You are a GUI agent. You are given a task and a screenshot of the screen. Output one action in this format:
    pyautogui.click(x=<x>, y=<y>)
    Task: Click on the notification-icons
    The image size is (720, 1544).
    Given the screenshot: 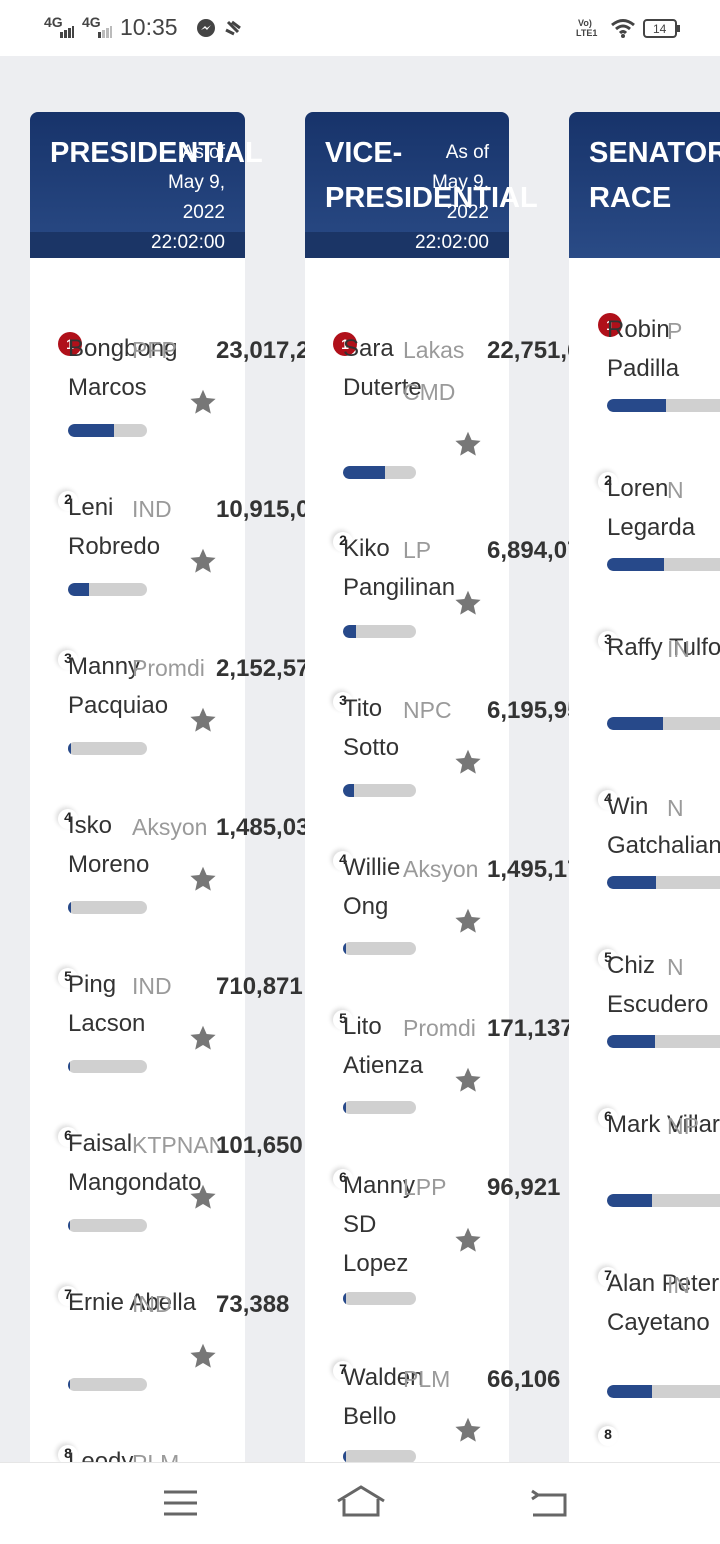 What is the action you would take?
    pyautogui.click(x=219, y=28)
    